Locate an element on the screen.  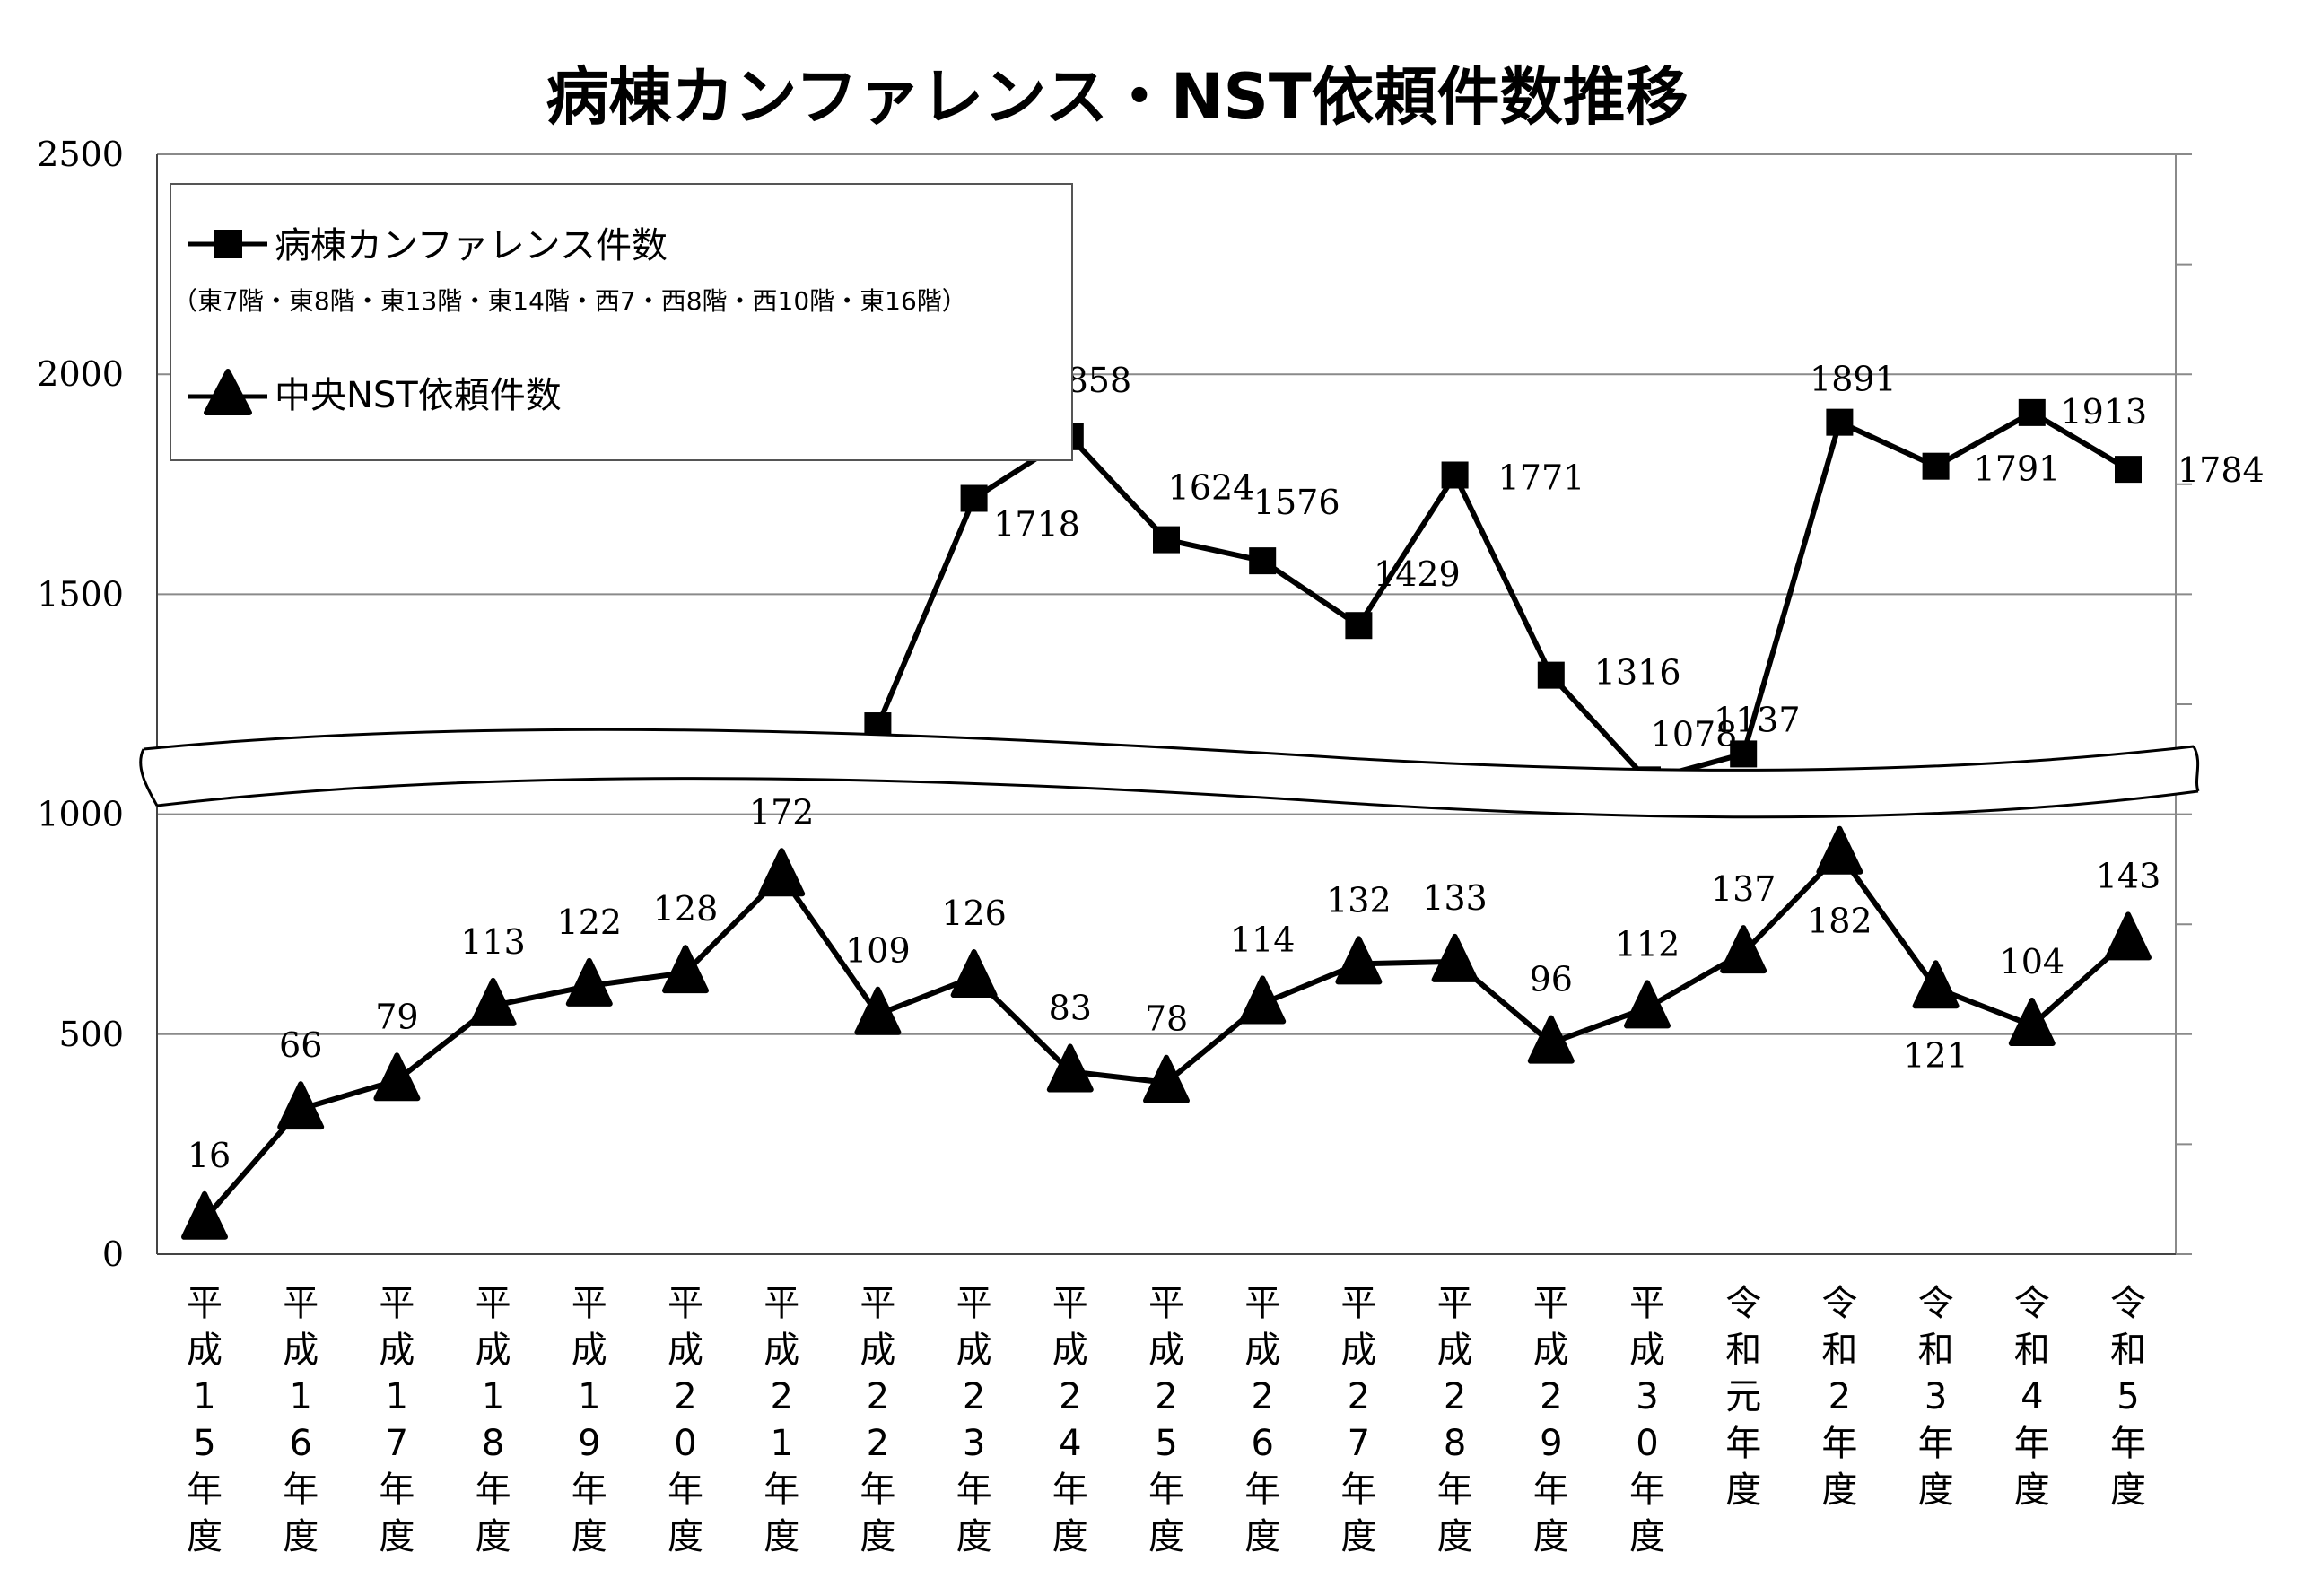
nst-data-label: 137 is located at coordinates (1743, 889).